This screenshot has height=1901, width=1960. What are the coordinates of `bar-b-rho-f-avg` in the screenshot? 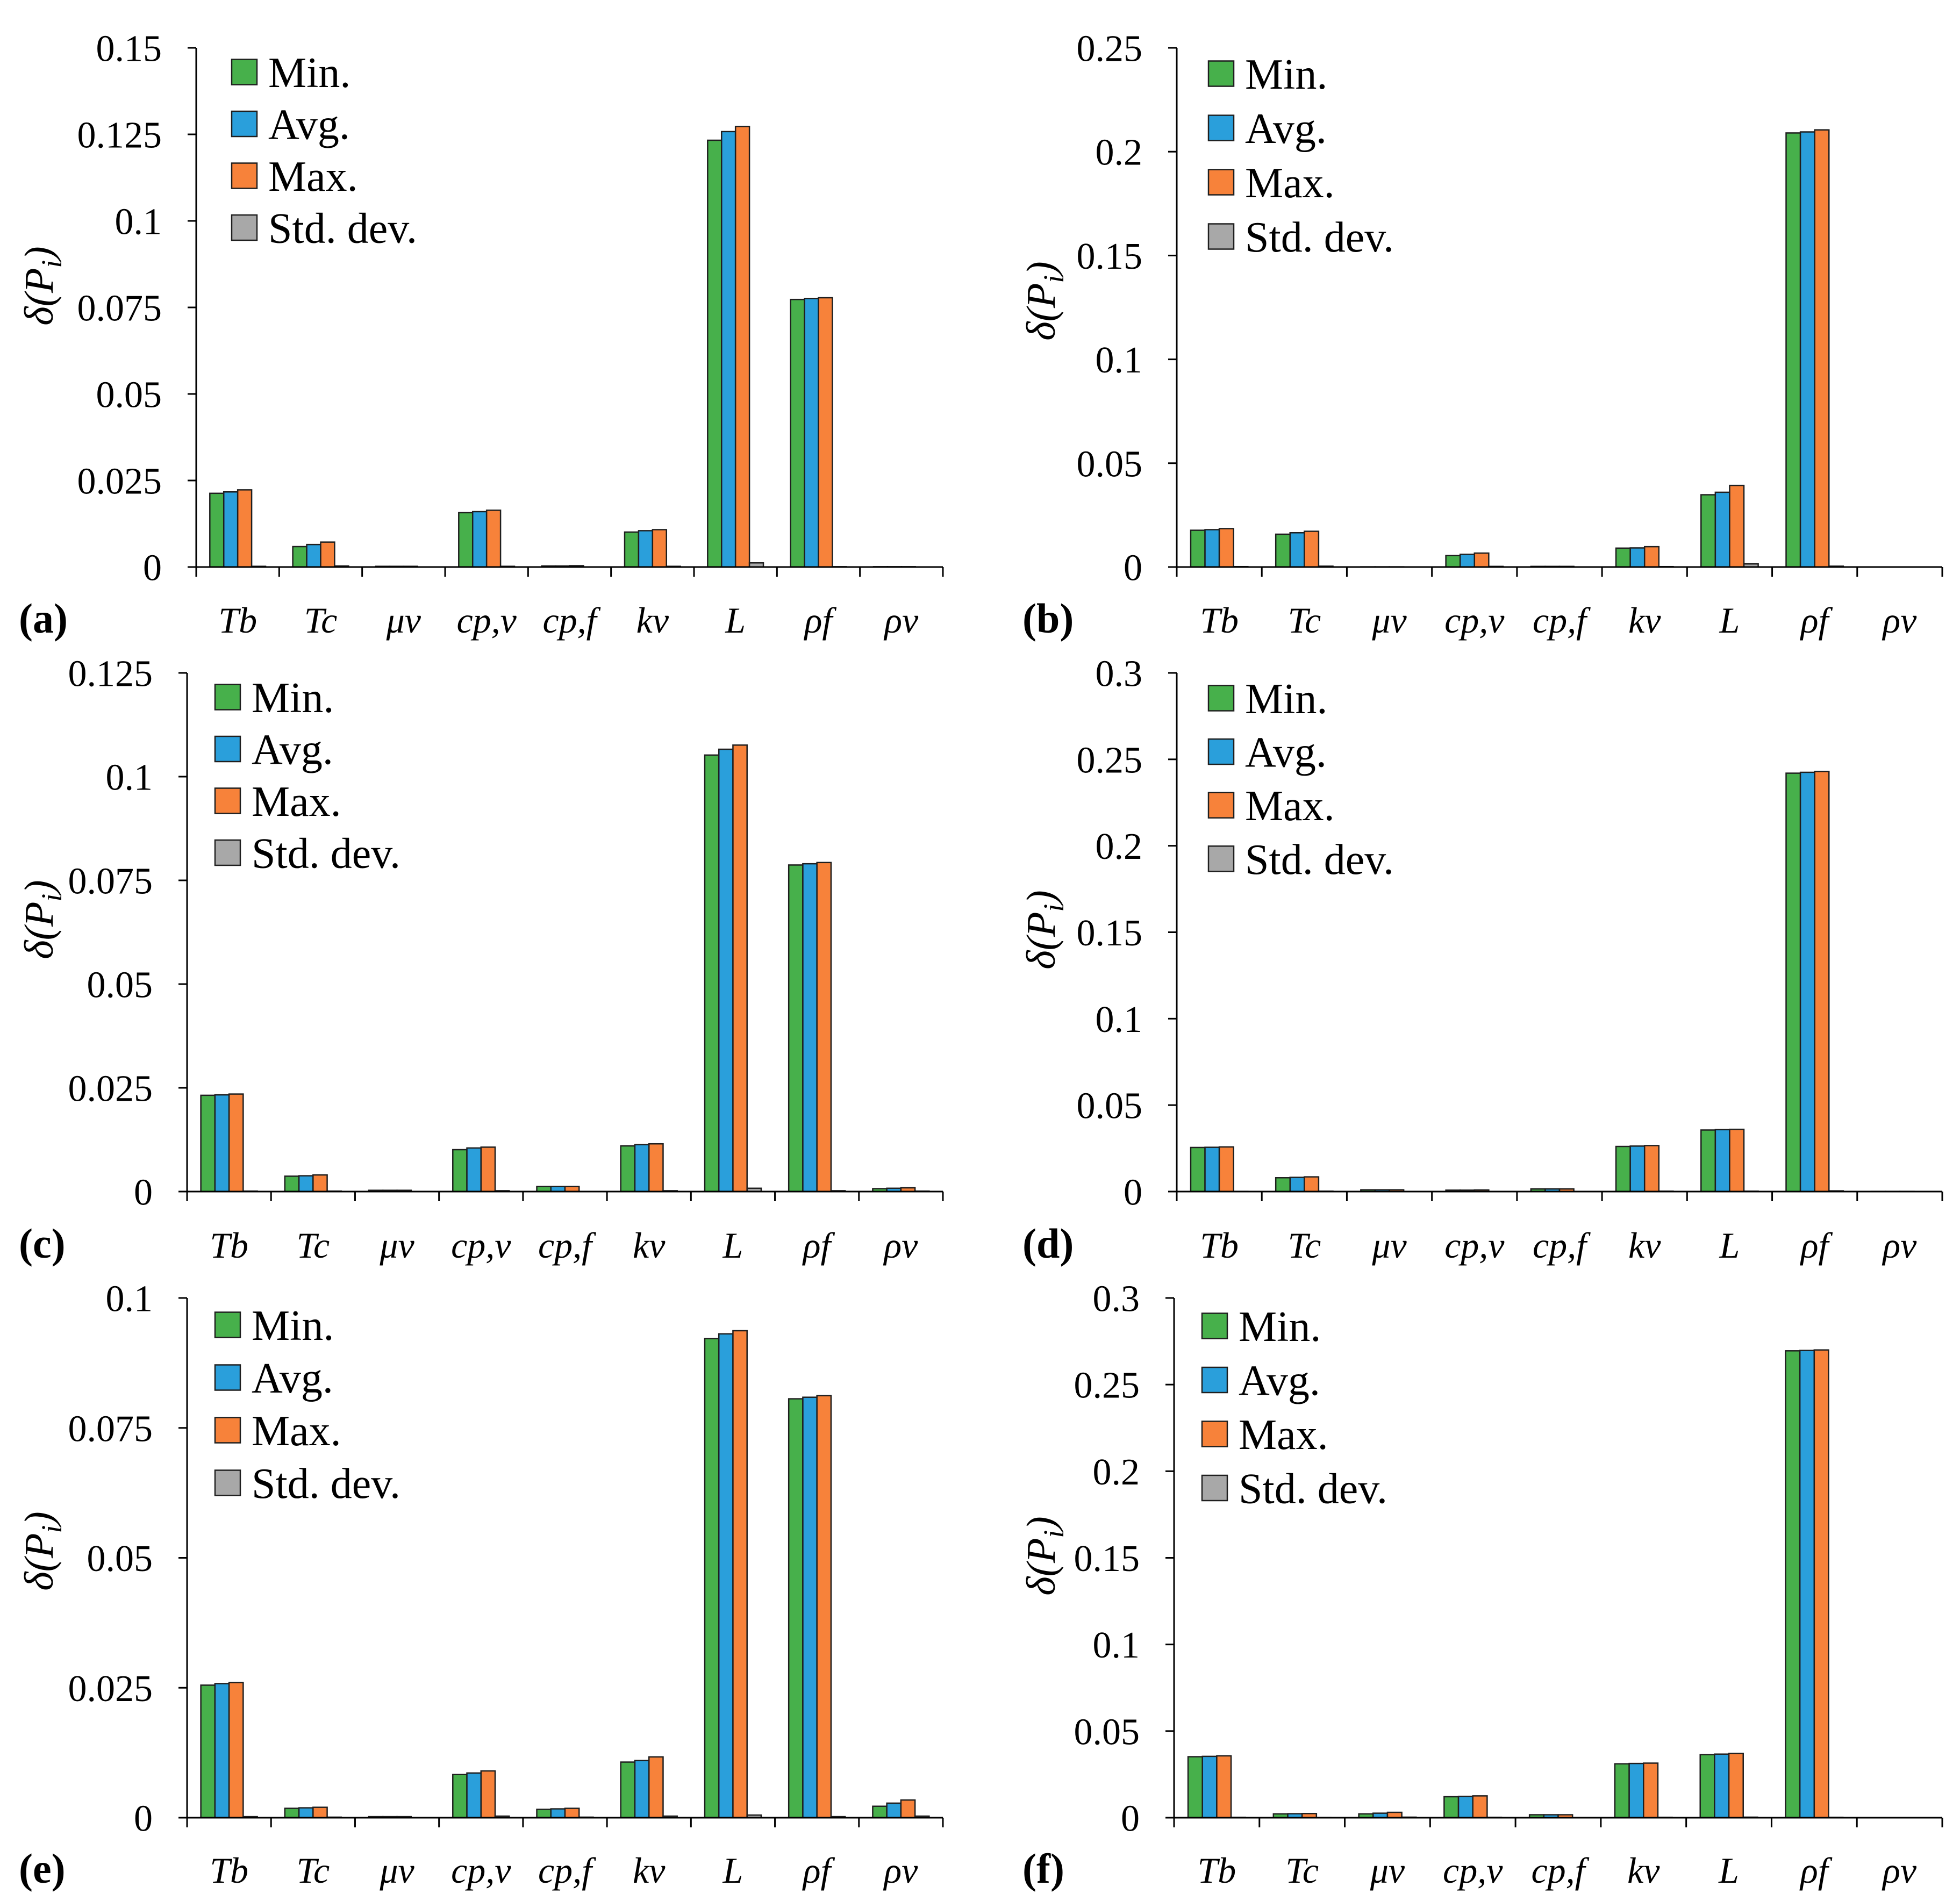 It's located at (1807, 349).